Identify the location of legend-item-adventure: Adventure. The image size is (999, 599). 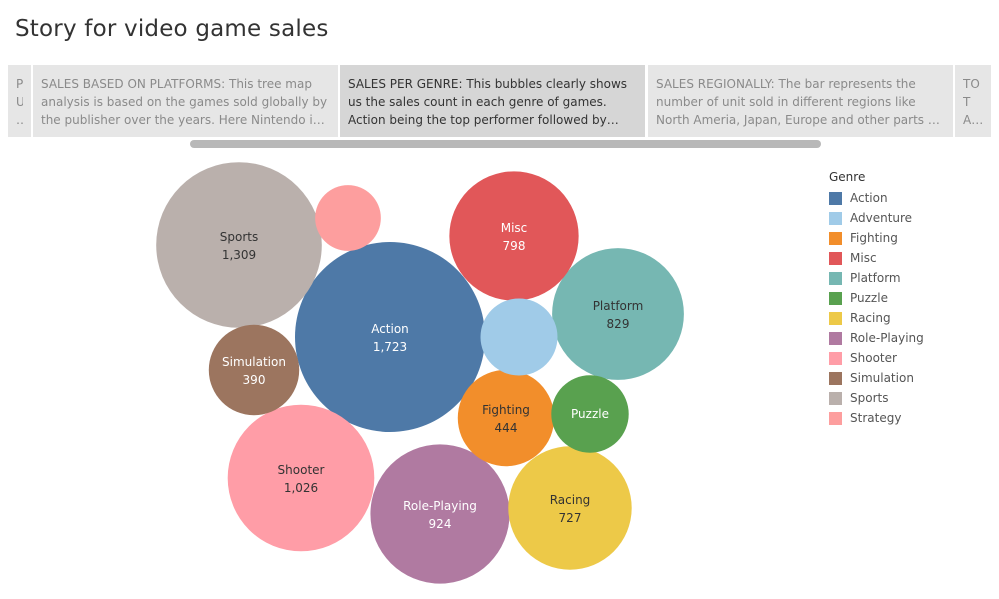
(909, 218).